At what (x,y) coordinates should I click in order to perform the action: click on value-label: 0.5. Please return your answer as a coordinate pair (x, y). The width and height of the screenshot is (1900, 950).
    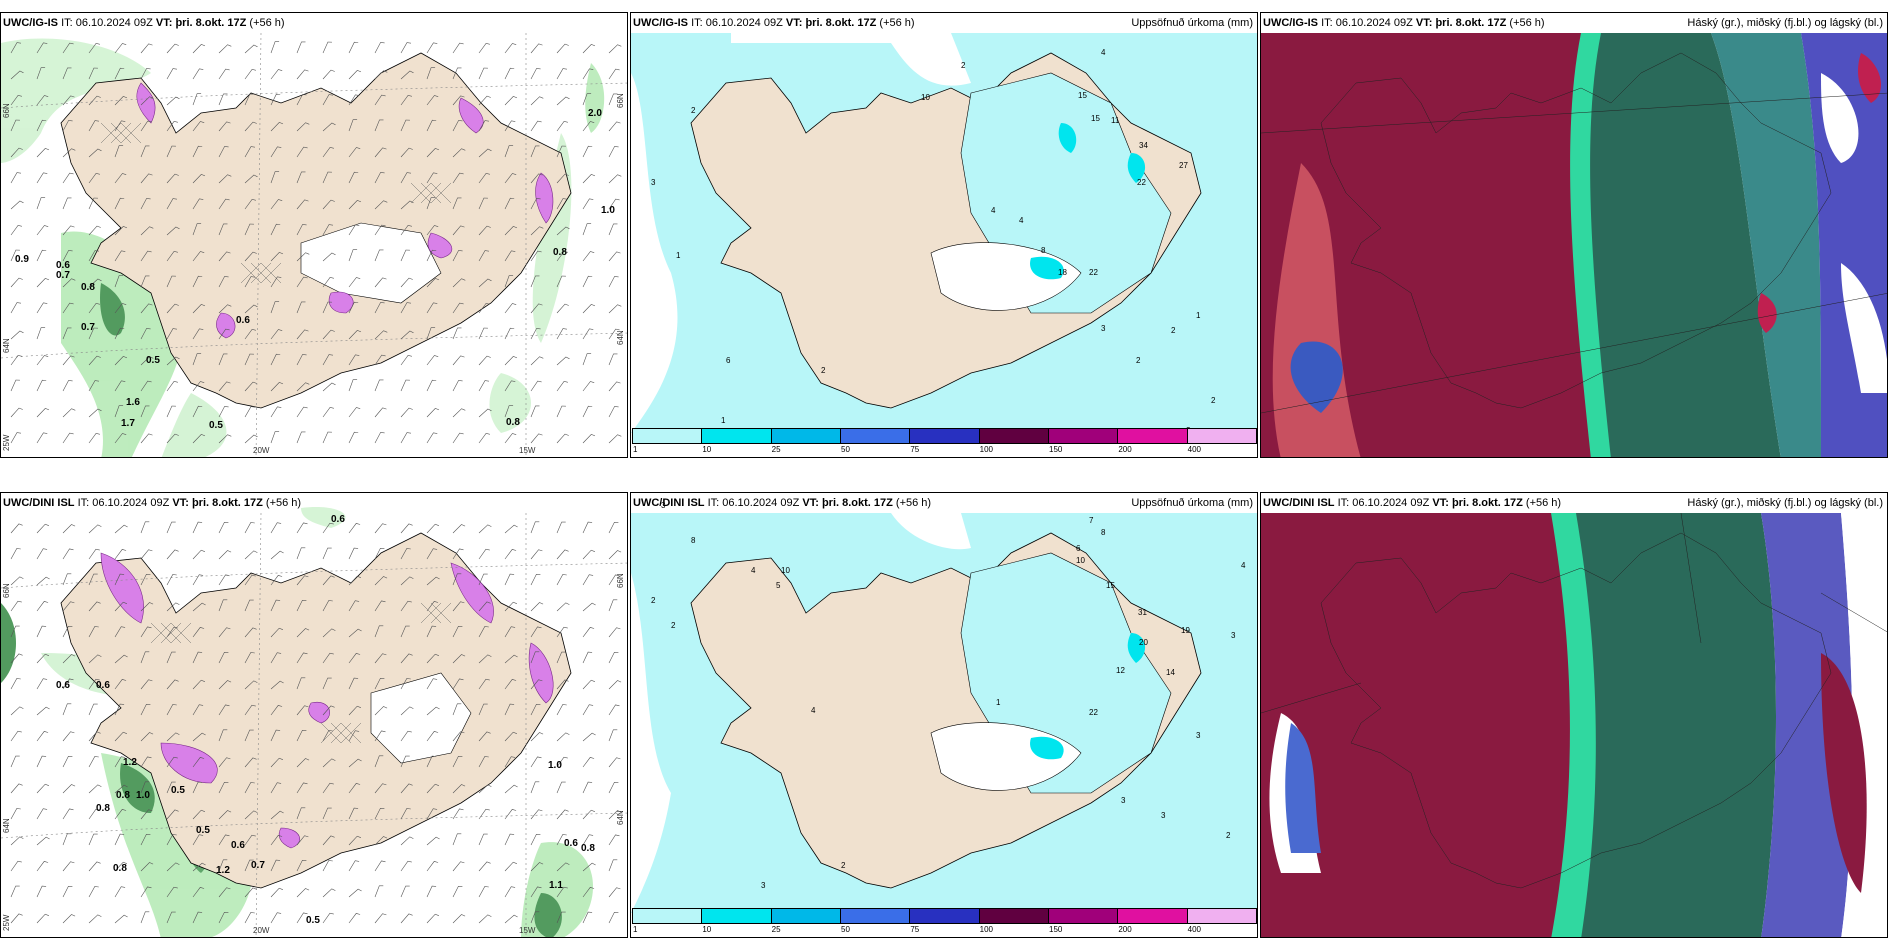
    Looking at the image, I should click on (178, 790).